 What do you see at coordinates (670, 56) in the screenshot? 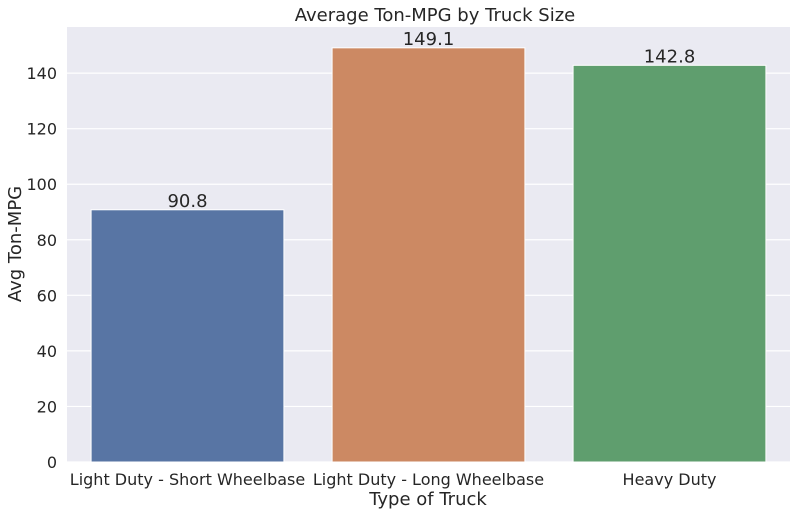
I see `bar-value-label: 142.8` at bounding box center [670, 56].